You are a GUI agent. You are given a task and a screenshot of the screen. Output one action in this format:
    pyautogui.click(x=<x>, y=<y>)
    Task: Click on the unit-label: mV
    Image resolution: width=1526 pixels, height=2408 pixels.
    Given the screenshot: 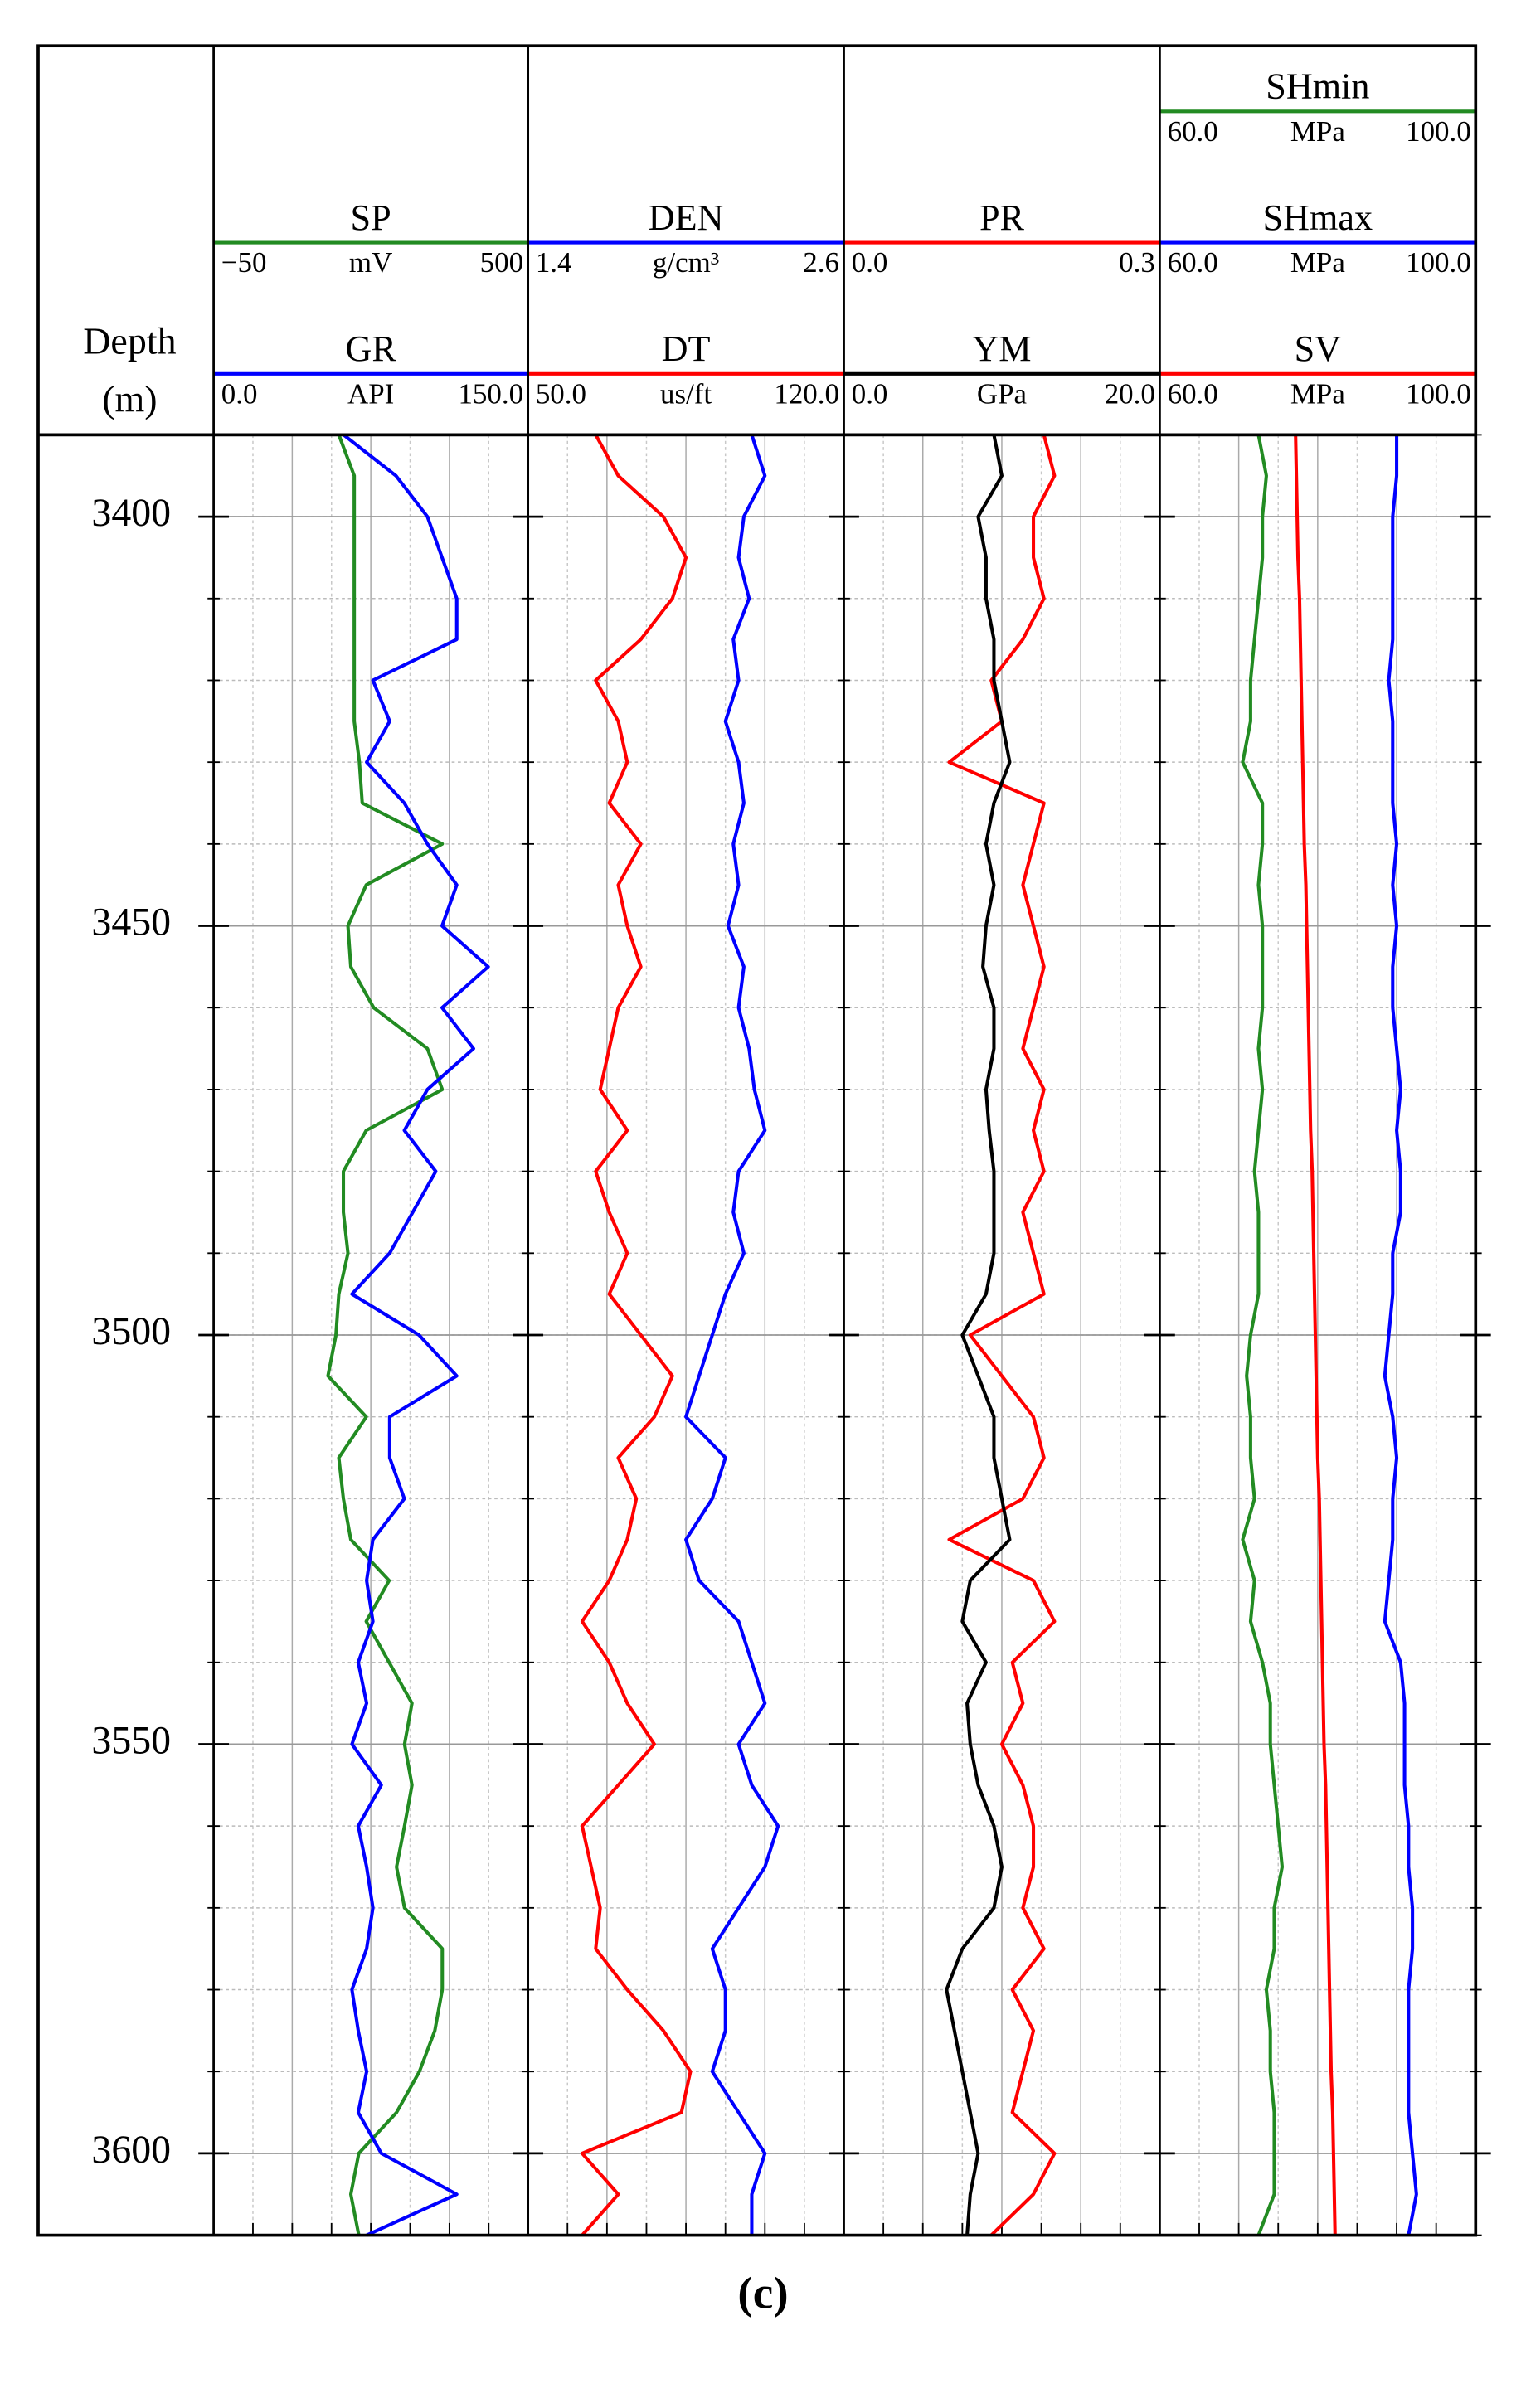 What is the action you would take?
    pyautogui.click(x=370, y=262)
    